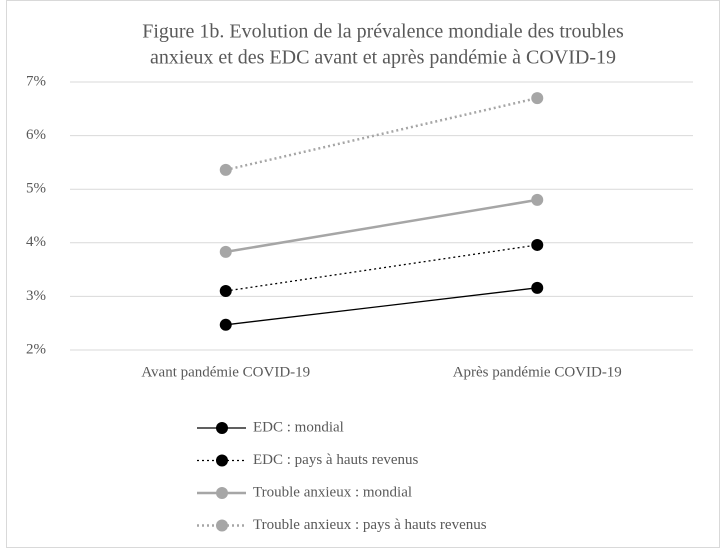 This screenshot has height=548, width=721. Describe the element at coordinates (36, 242) in the screenshot. I see `y-tick-label: 4%` at that location.